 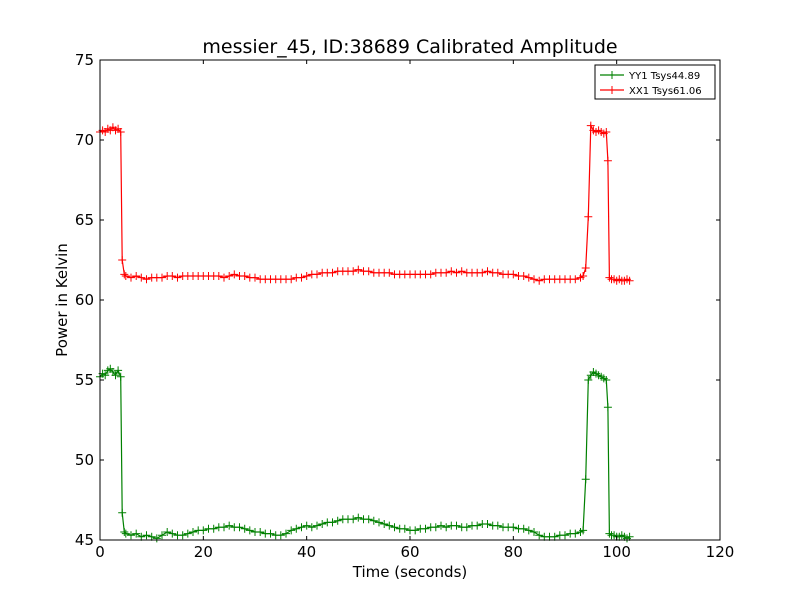 I want to click on legend-box, so click(x=655, y=82).